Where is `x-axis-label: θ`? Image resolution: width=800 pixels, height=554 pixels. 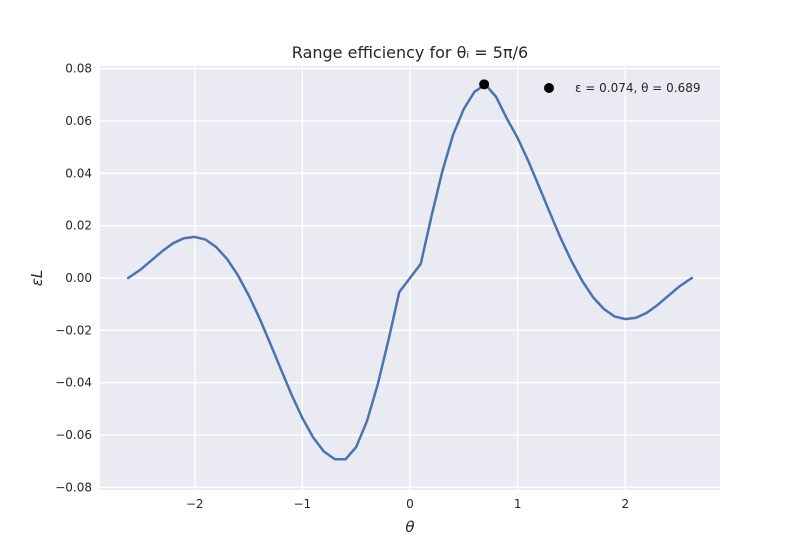 x-axis-label: θ is located at coordinates (409, 527).